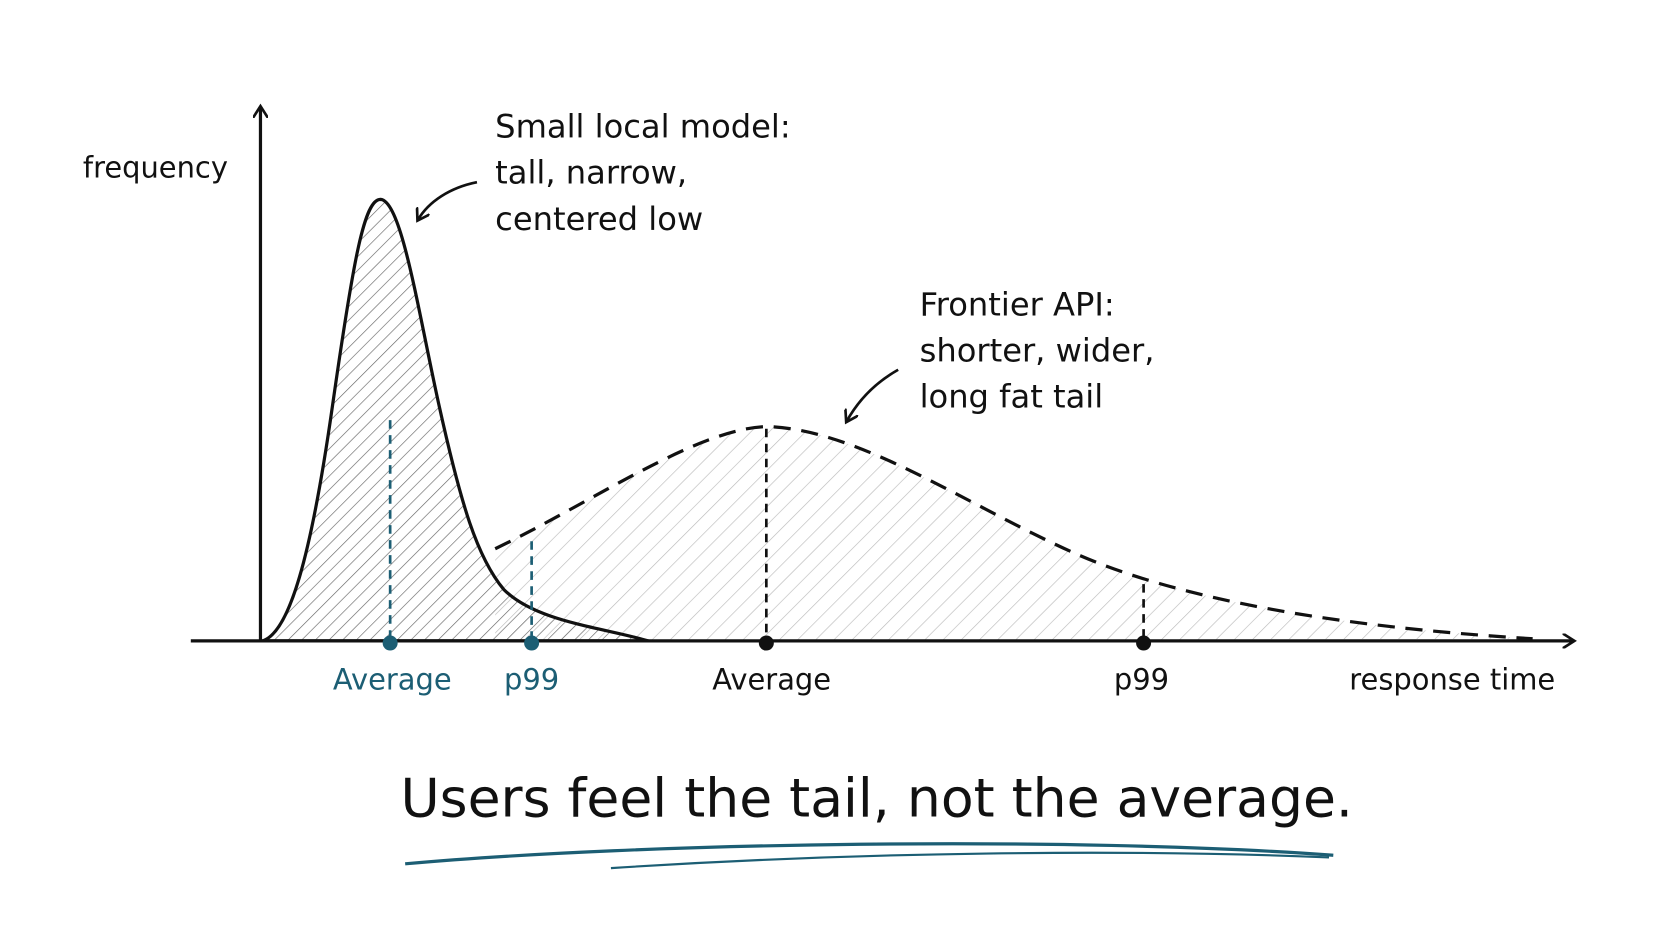 The height and width of the screenshot is (941, 1672). Describe the element at coordinates (876, 797) in the screenshot. I see `caption: Users feel the tail, not the average.` at that location.